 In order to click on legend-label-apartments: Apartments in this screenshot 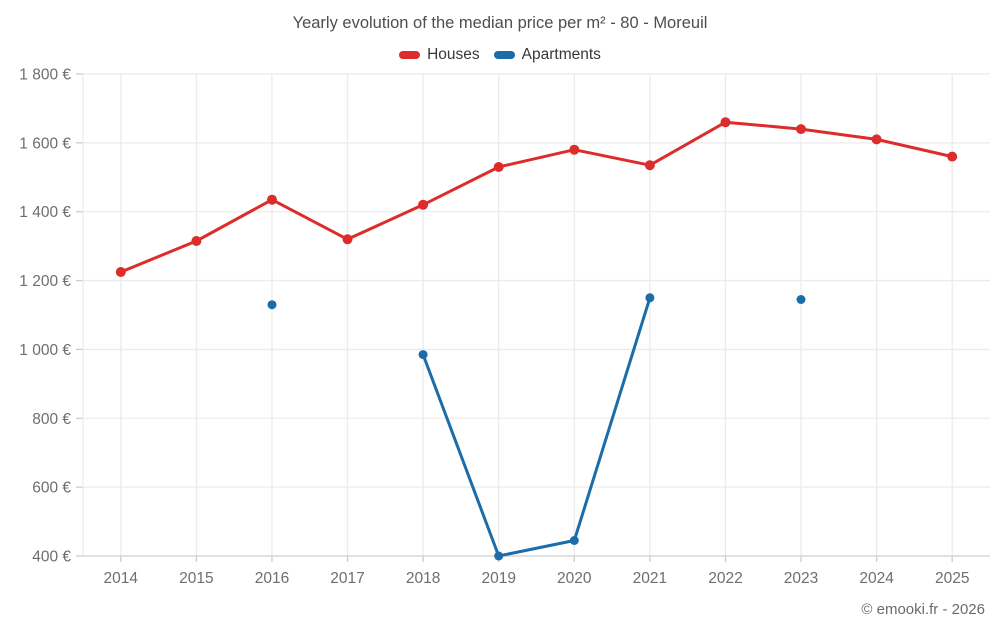, I will do `click(561, 54)`.